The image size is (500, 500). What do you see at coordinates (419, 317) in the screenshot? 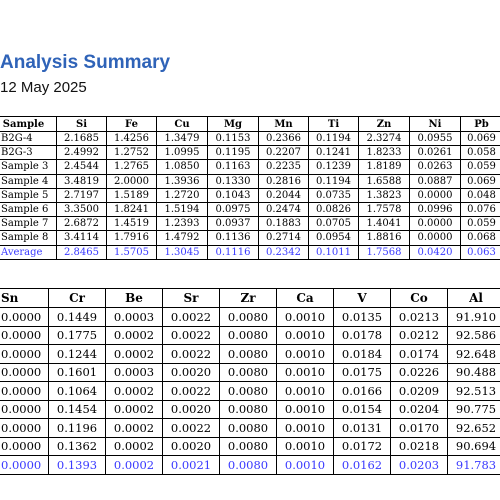
I see `table-cell: 0.0213` at bounding box center [419, 317].